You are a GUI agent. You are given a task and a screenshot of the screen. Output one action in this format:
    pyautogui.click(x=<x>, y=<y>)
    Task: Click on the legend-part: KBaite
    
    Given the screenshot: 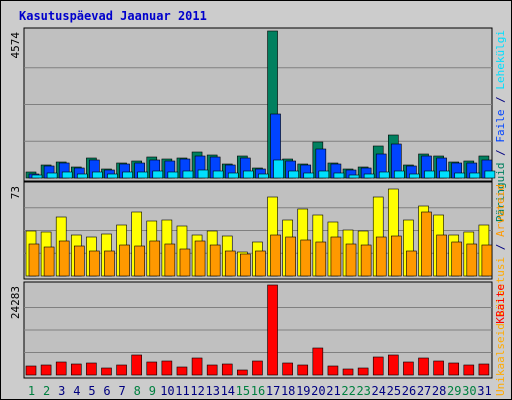 What is the action you would take?
    pyautogui.click(x=500, y=304)
    